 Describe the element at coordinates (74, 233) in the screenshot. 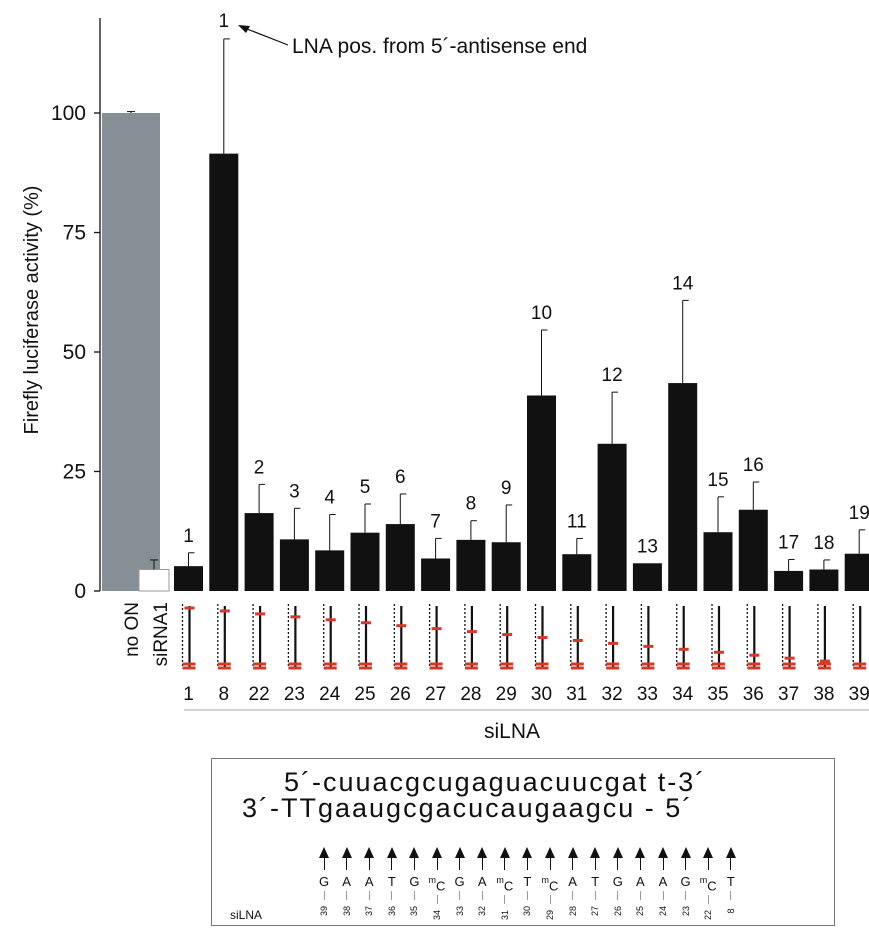

I see `y-tick-label: 75` at that location.